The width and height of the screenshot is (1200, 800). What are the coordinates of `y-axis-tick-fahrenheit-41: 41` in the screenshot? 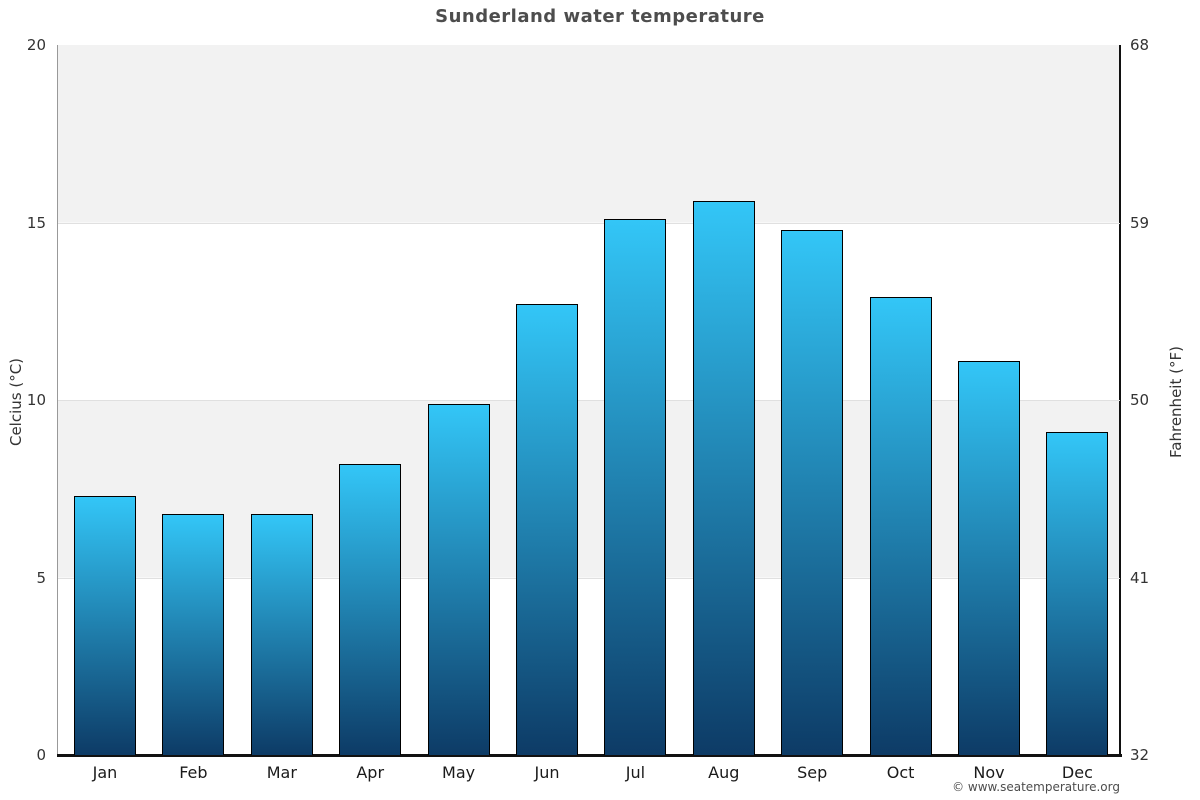 It's located at (1140, 577).